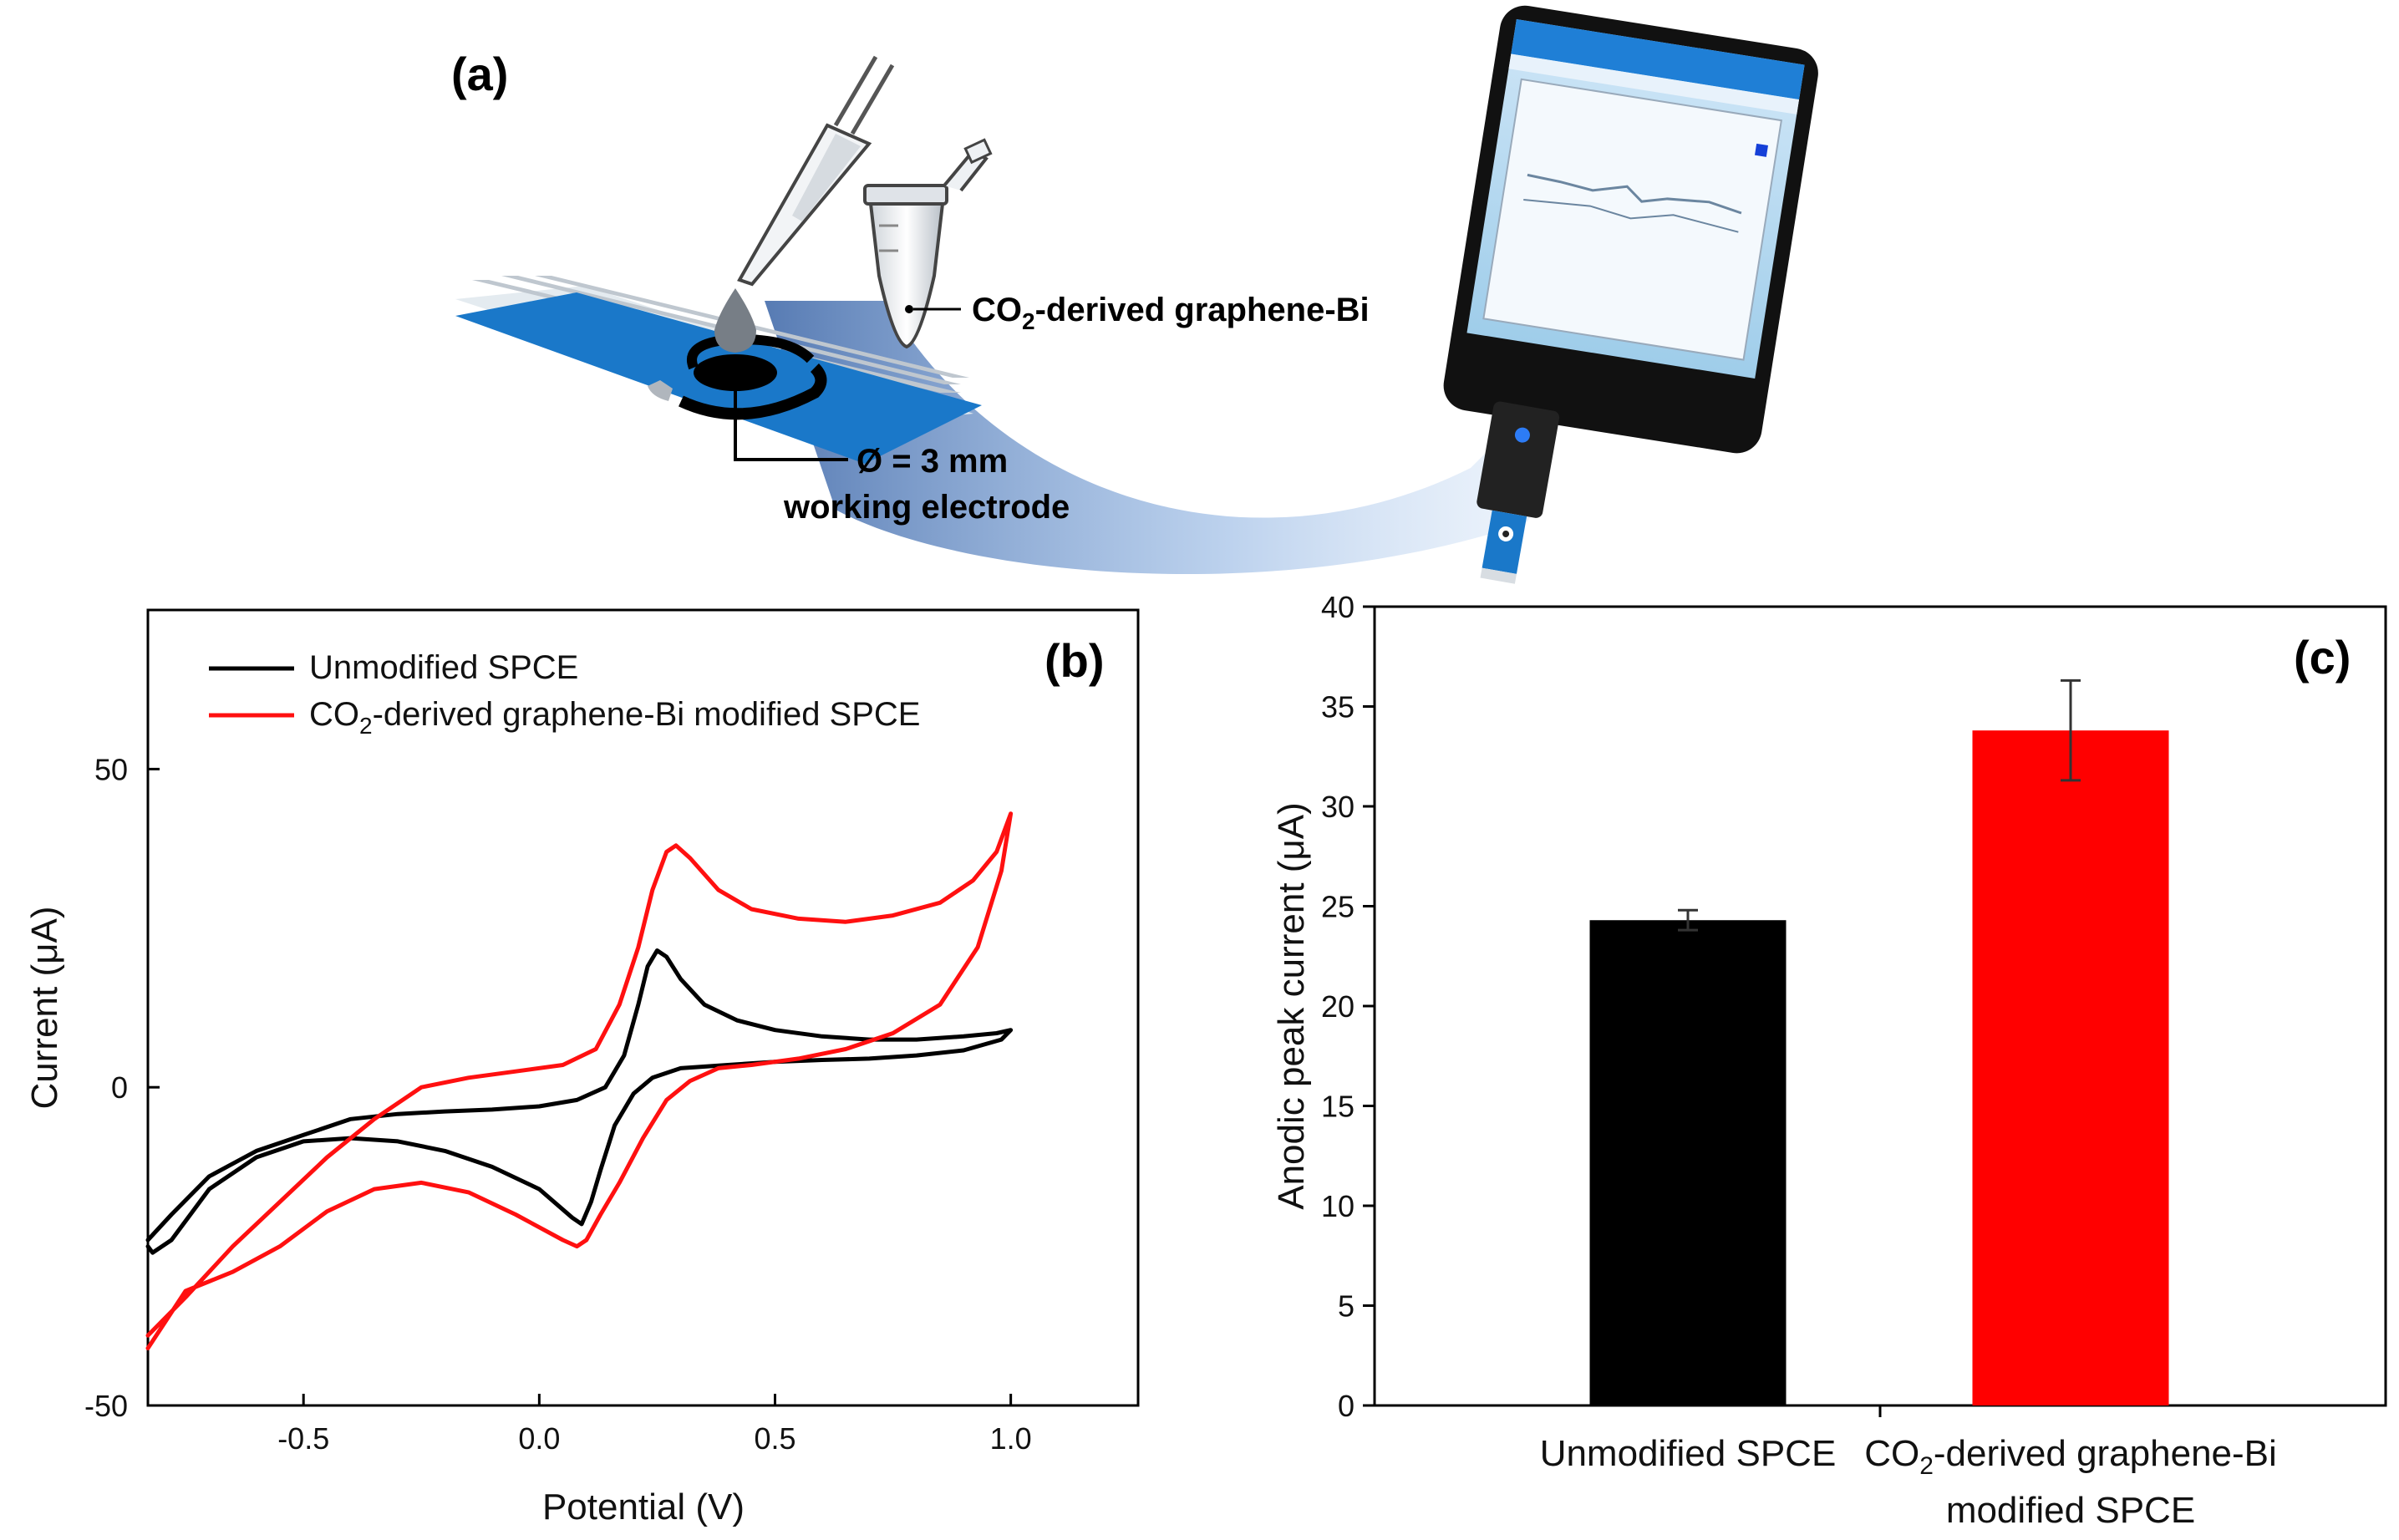 The image size is (2399, 1540). Describe the element at coordinates (1338, 807) in the screenshot. I see `bar-y-tick-label: 30` at that location.